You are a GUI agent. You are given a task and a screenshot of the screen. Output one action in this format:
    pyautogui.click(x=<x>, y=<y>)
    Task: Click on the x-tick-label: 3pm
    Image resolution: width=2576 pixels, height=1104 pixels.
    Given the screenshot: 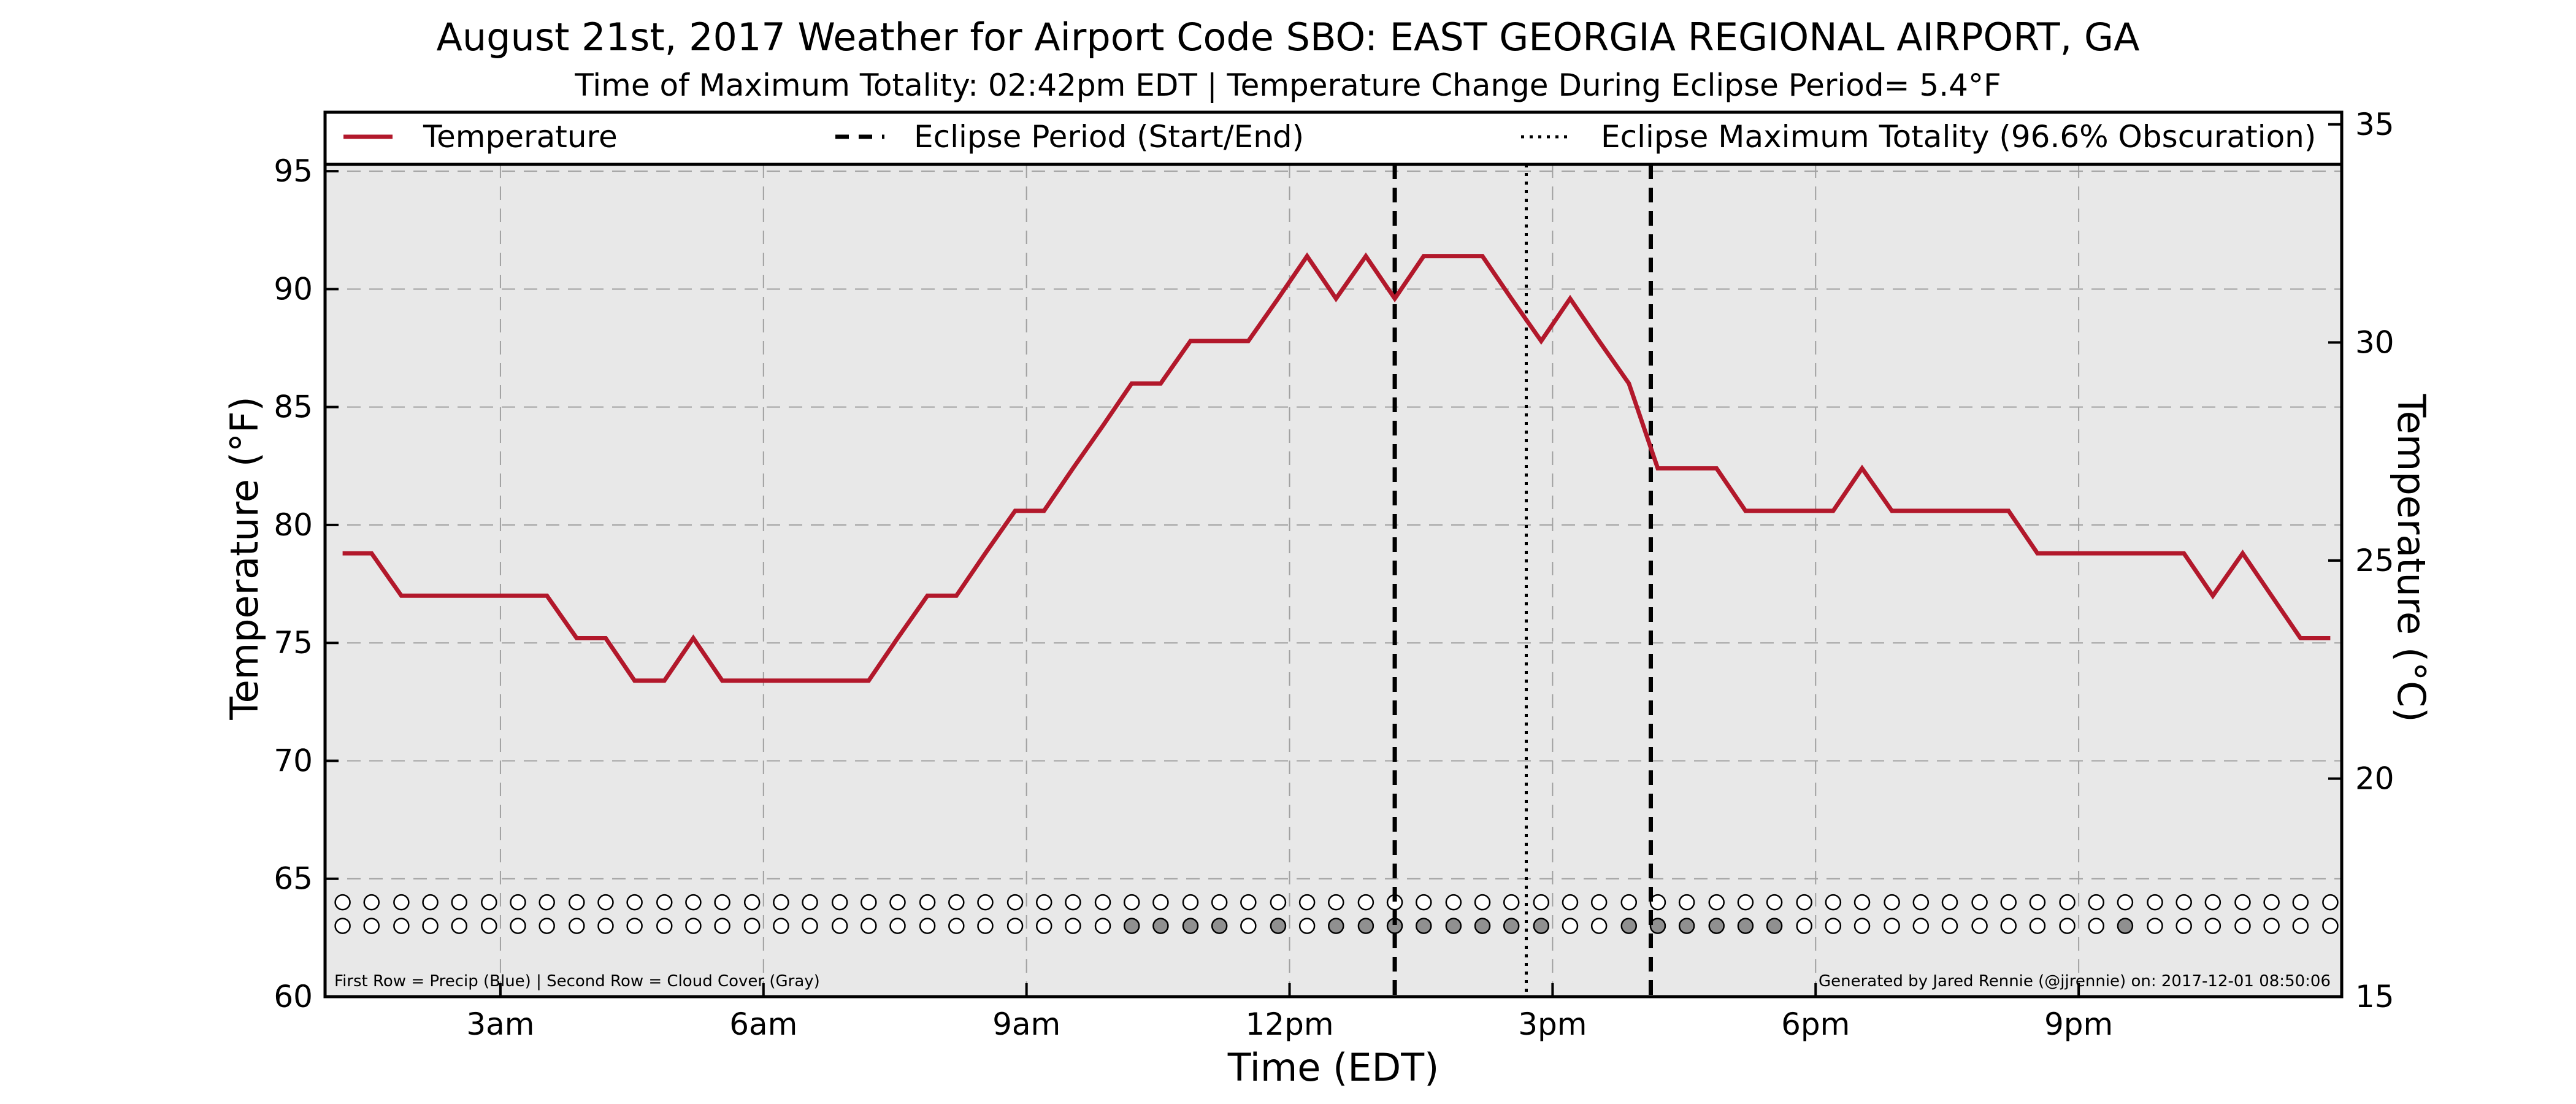 What is the action you would take?
    pyautogui.click(x=1552, y=1024)
    